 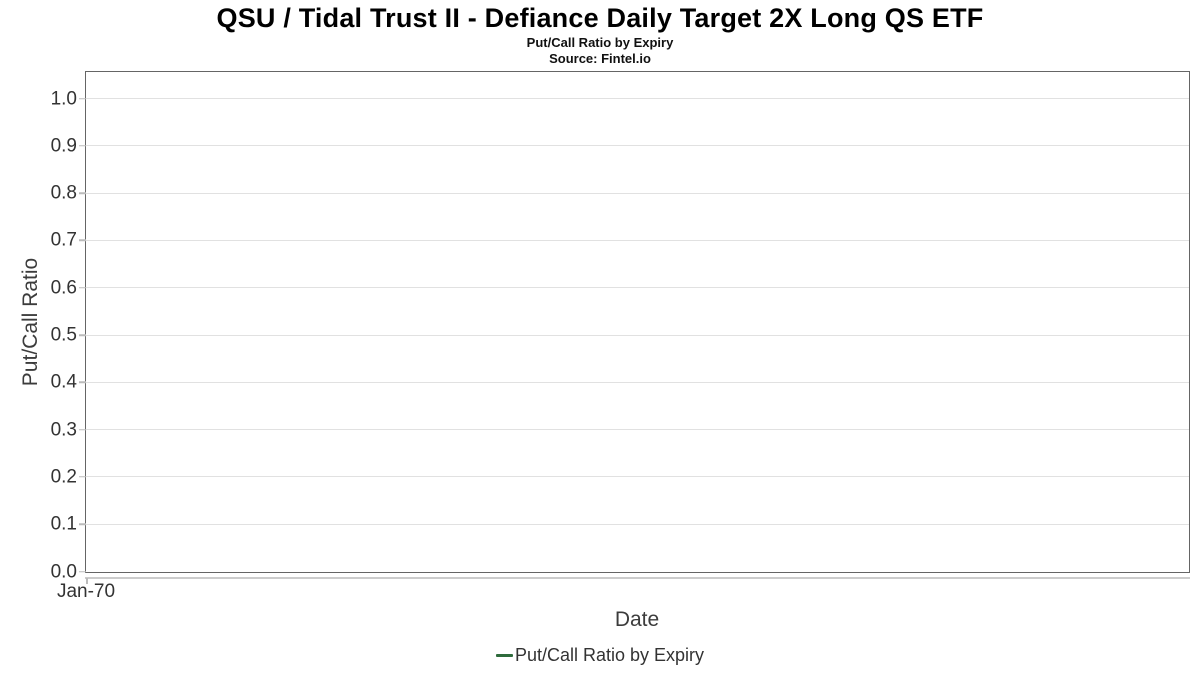 What do you see at coordinates (63, 477) in the screenshot?
I see `y-tick-label: 0.2` at bounding box center [63, 477].